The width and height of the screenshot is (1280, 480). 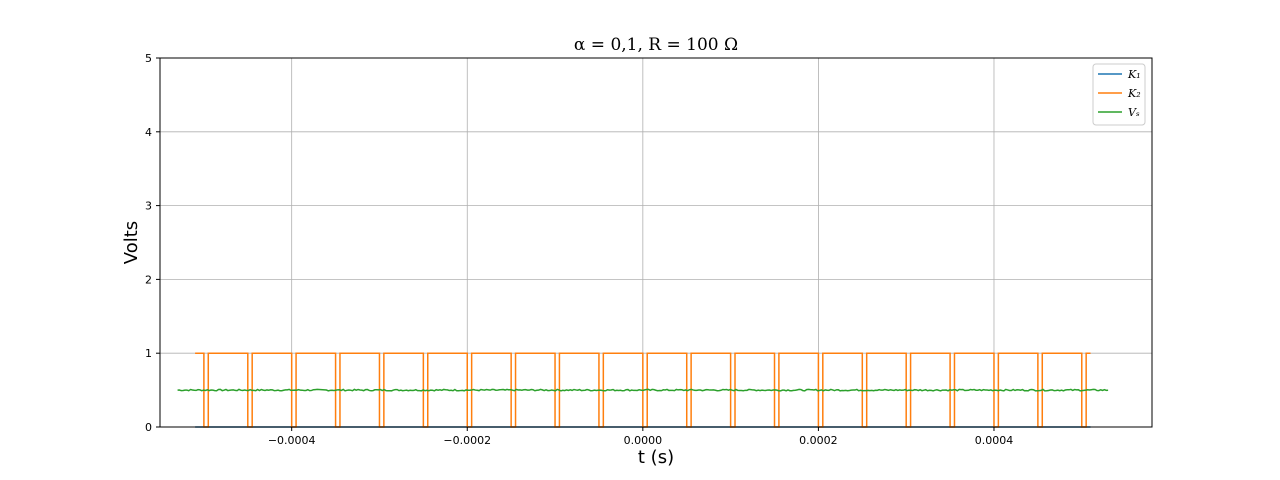 I want to click on y-tick-label: 0, so click(x=148, y=427).